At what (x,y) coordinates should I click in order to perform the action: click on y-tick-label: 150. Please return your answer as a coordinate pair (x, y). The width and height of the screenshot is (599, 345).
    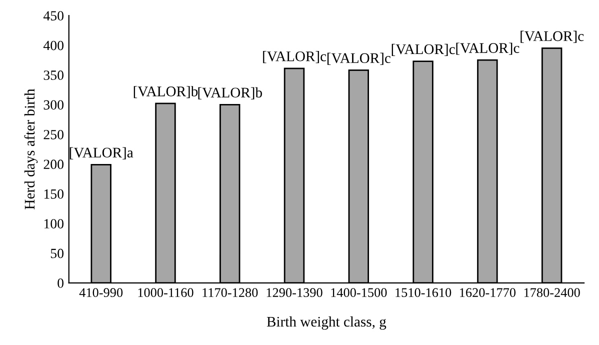
    Looking at the image, I should click on (54, 194).